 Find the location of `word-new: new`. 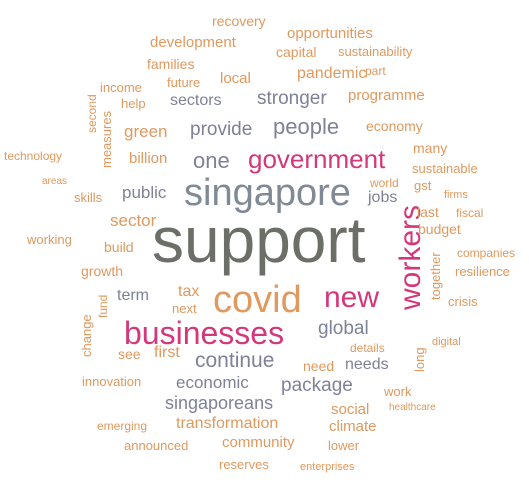

word-new: new is located at coordinates (352, 297).